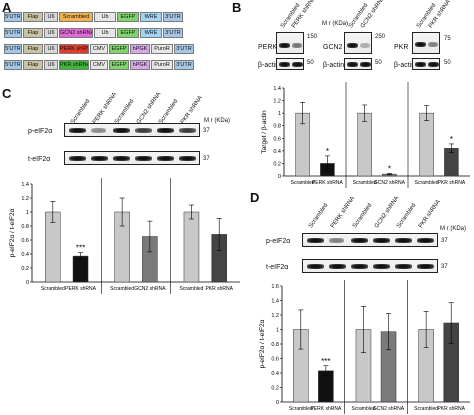  I want to click on marker: 75, so click(447, 39).